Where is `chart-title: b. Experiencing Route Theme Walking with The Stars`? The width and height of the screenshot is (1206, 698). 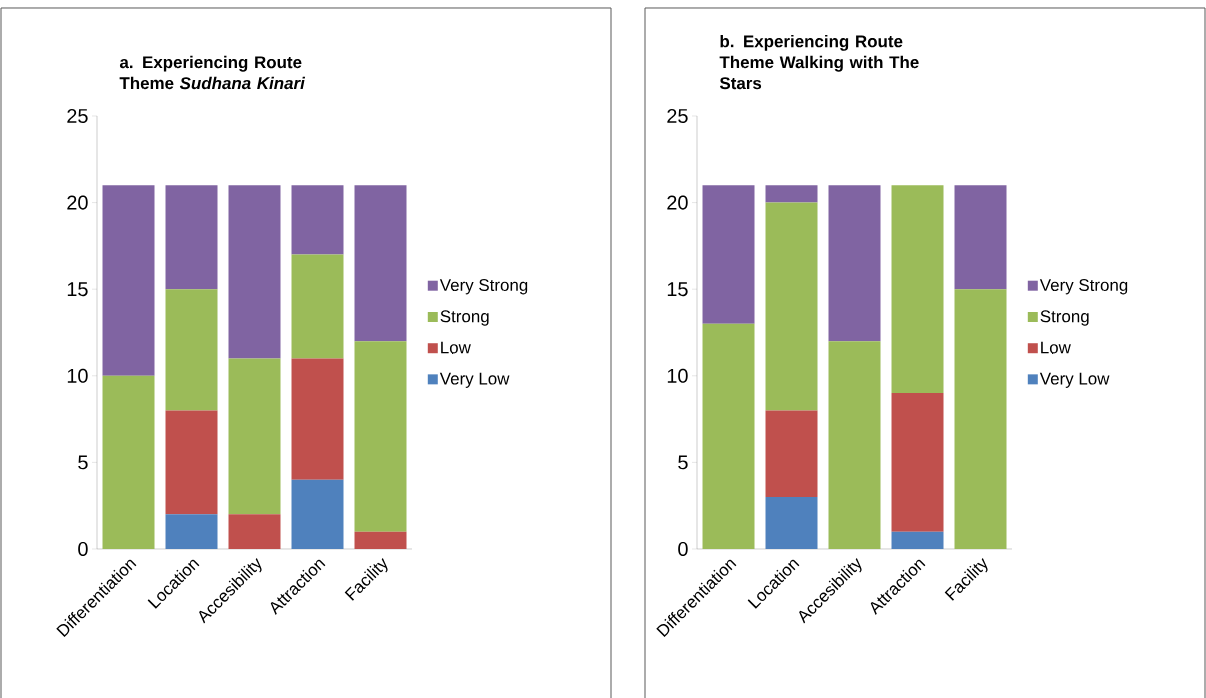
chart-title: b. Experiencing Route Theme Walking with The Stars is located at coordinates (819, 62).